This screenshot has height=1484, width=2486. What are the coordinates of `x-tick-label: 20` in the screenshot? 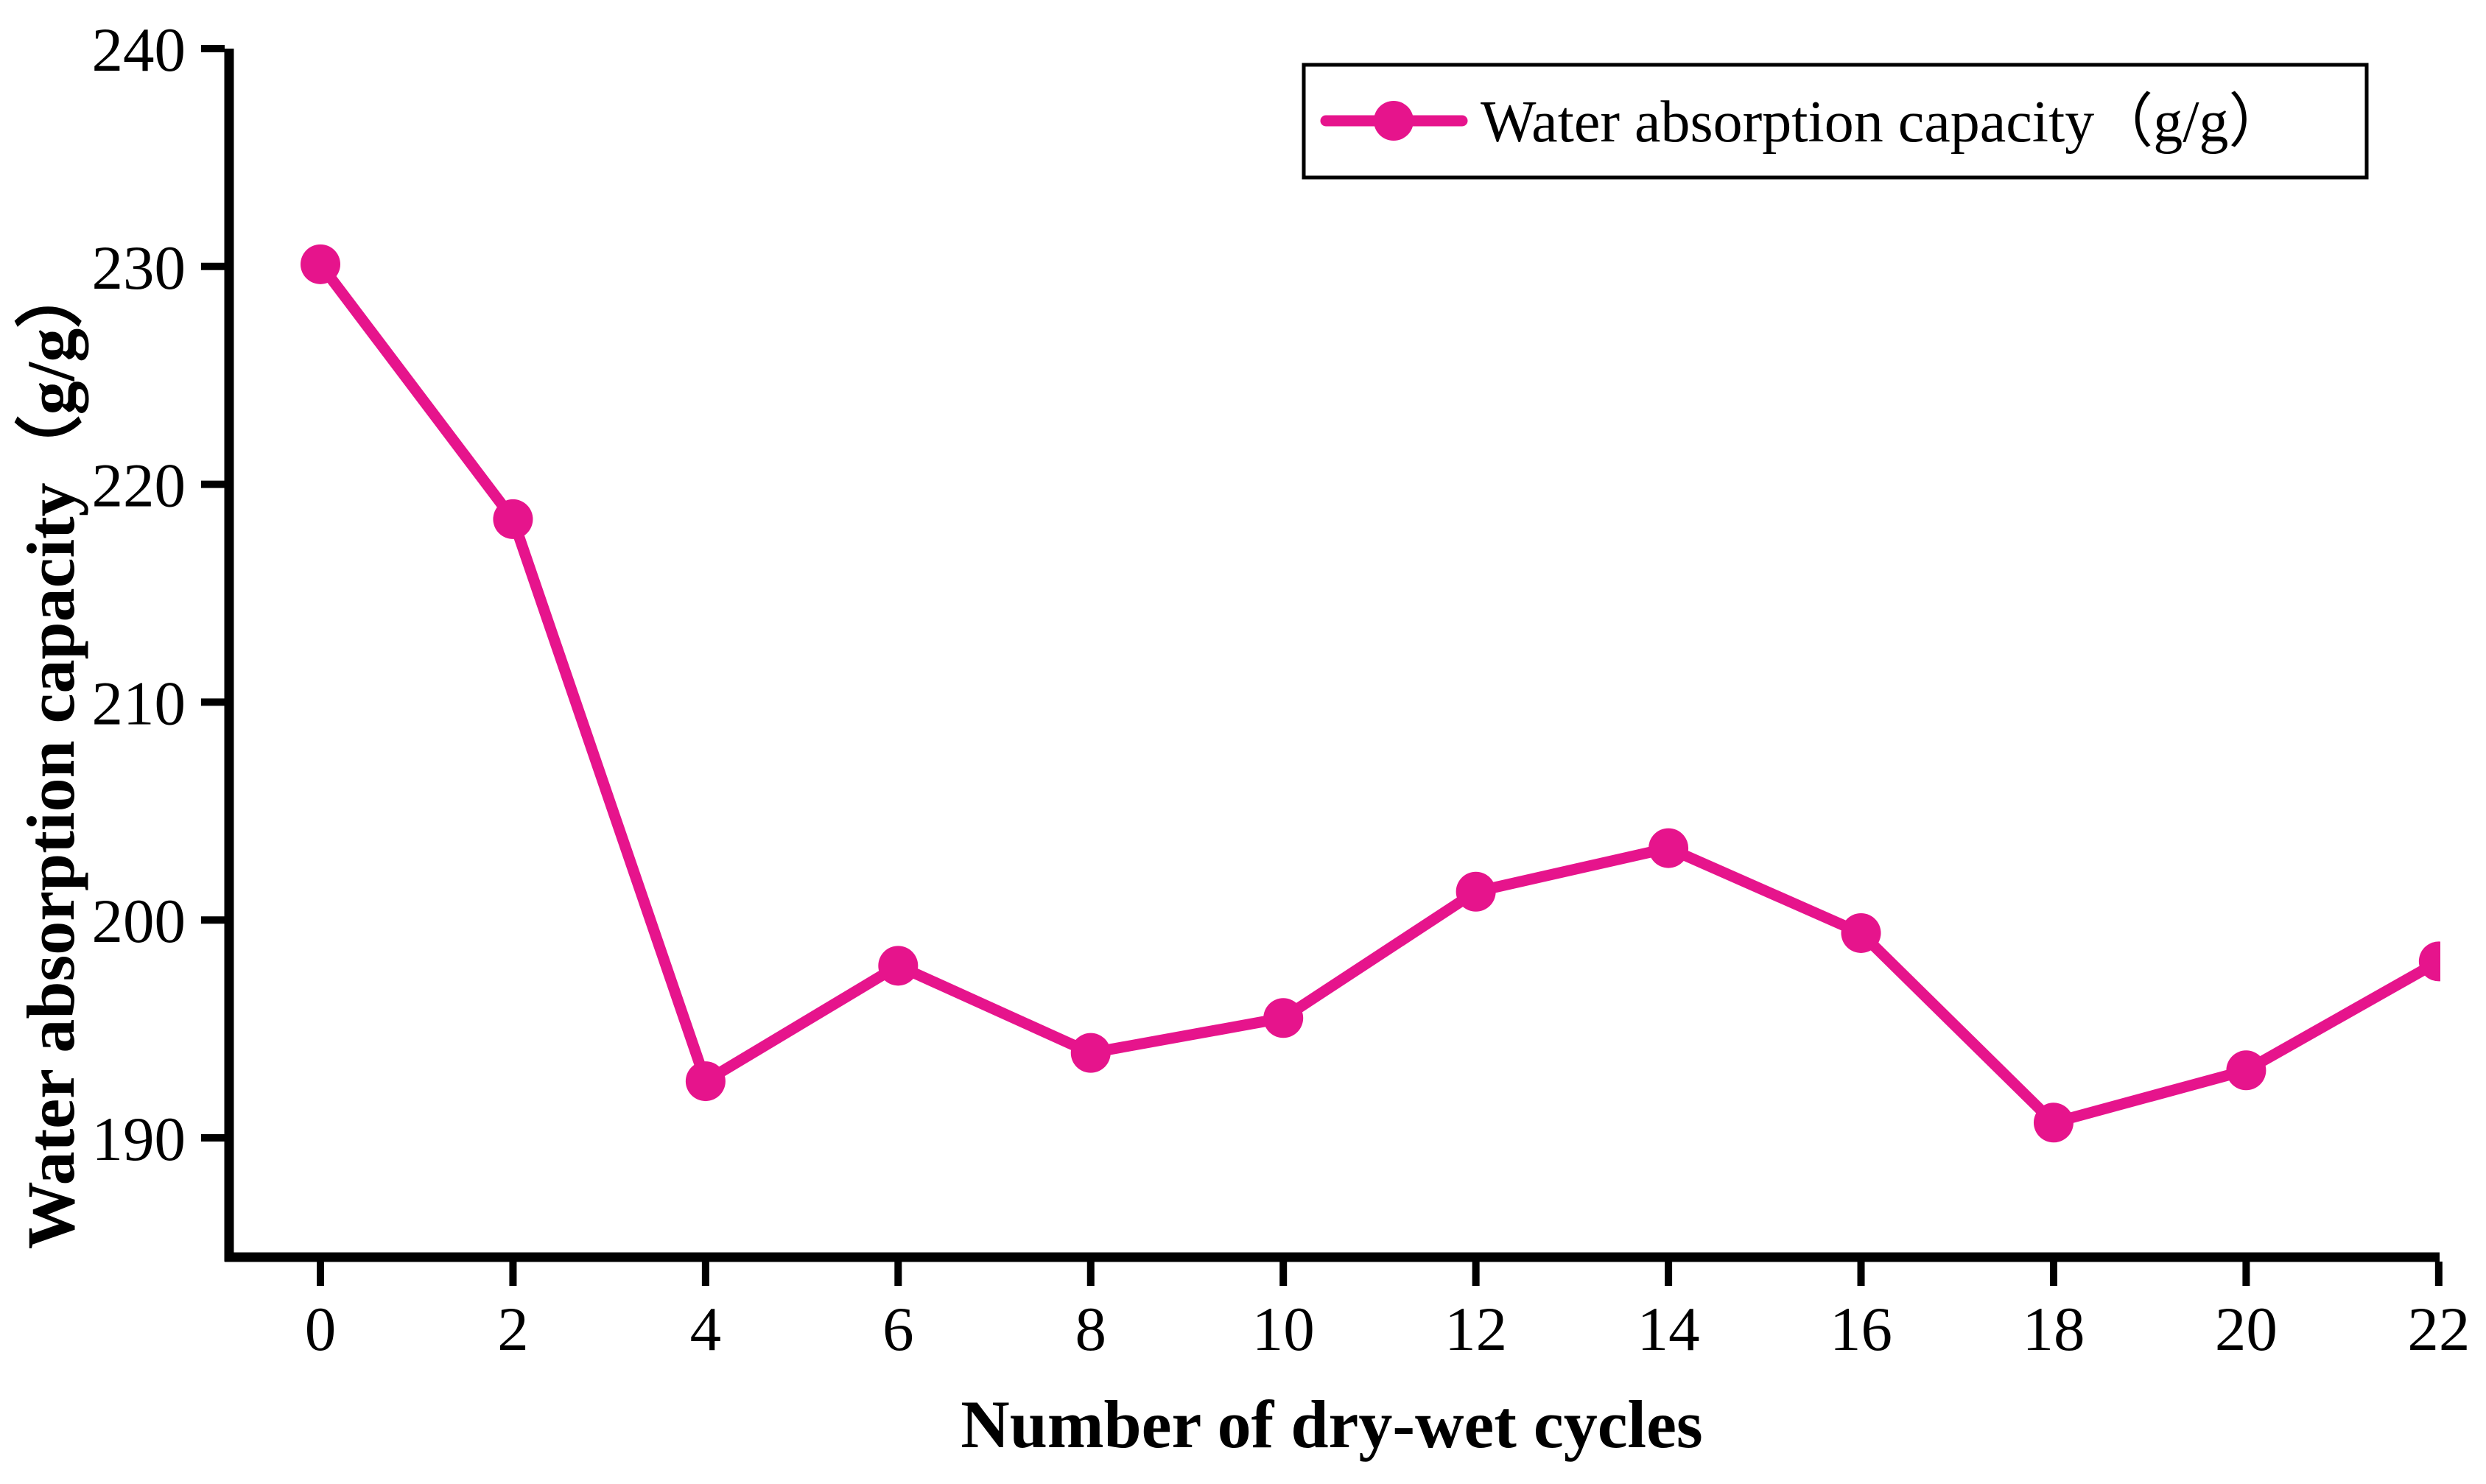 It's located at (2246, 1330).